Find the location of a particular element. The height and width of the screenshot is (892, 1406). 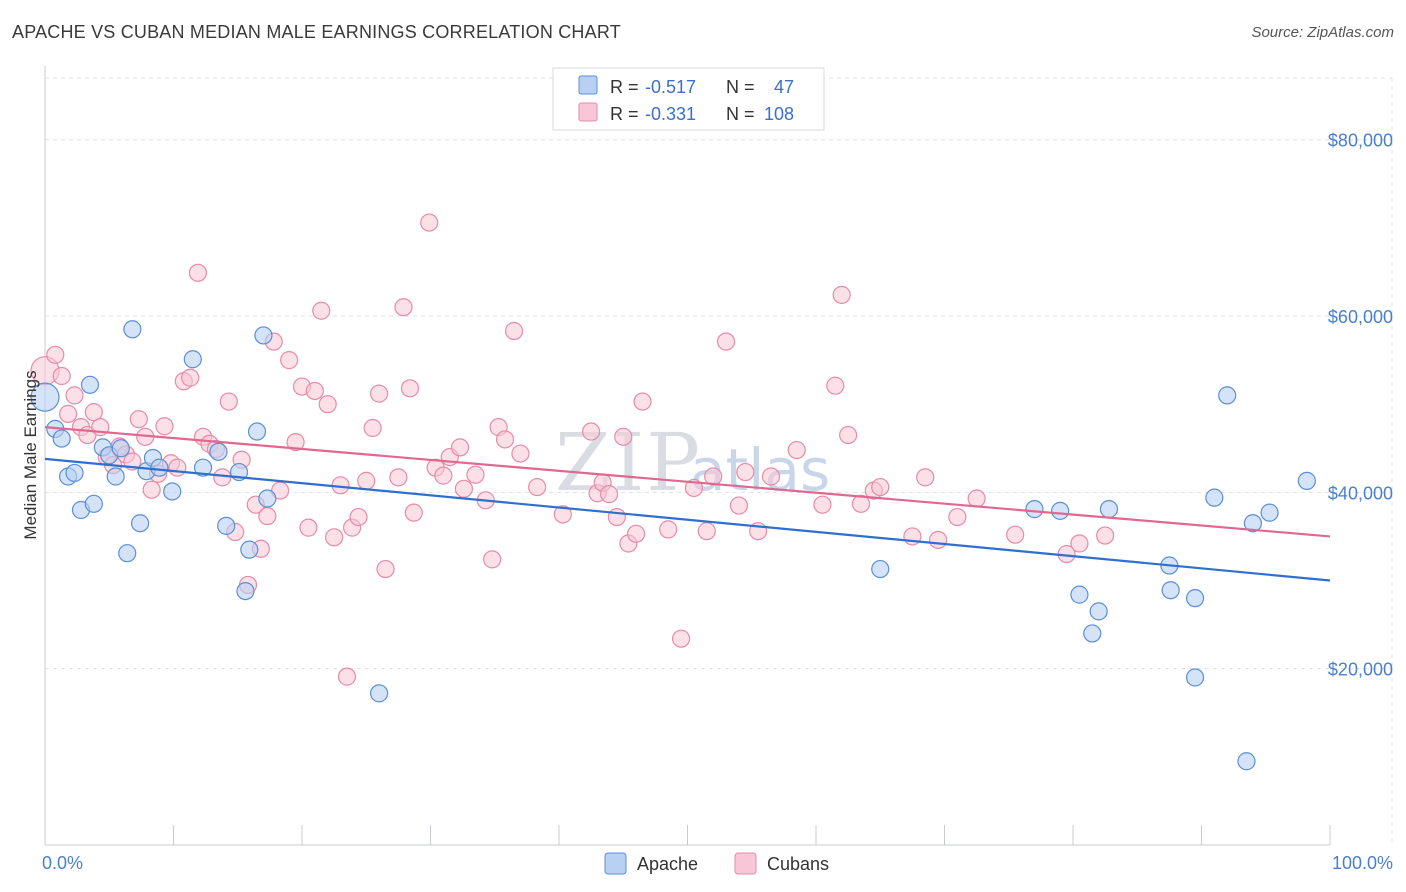

legend-apache-r-value: -0.517 is located at coordinates (670, 87).